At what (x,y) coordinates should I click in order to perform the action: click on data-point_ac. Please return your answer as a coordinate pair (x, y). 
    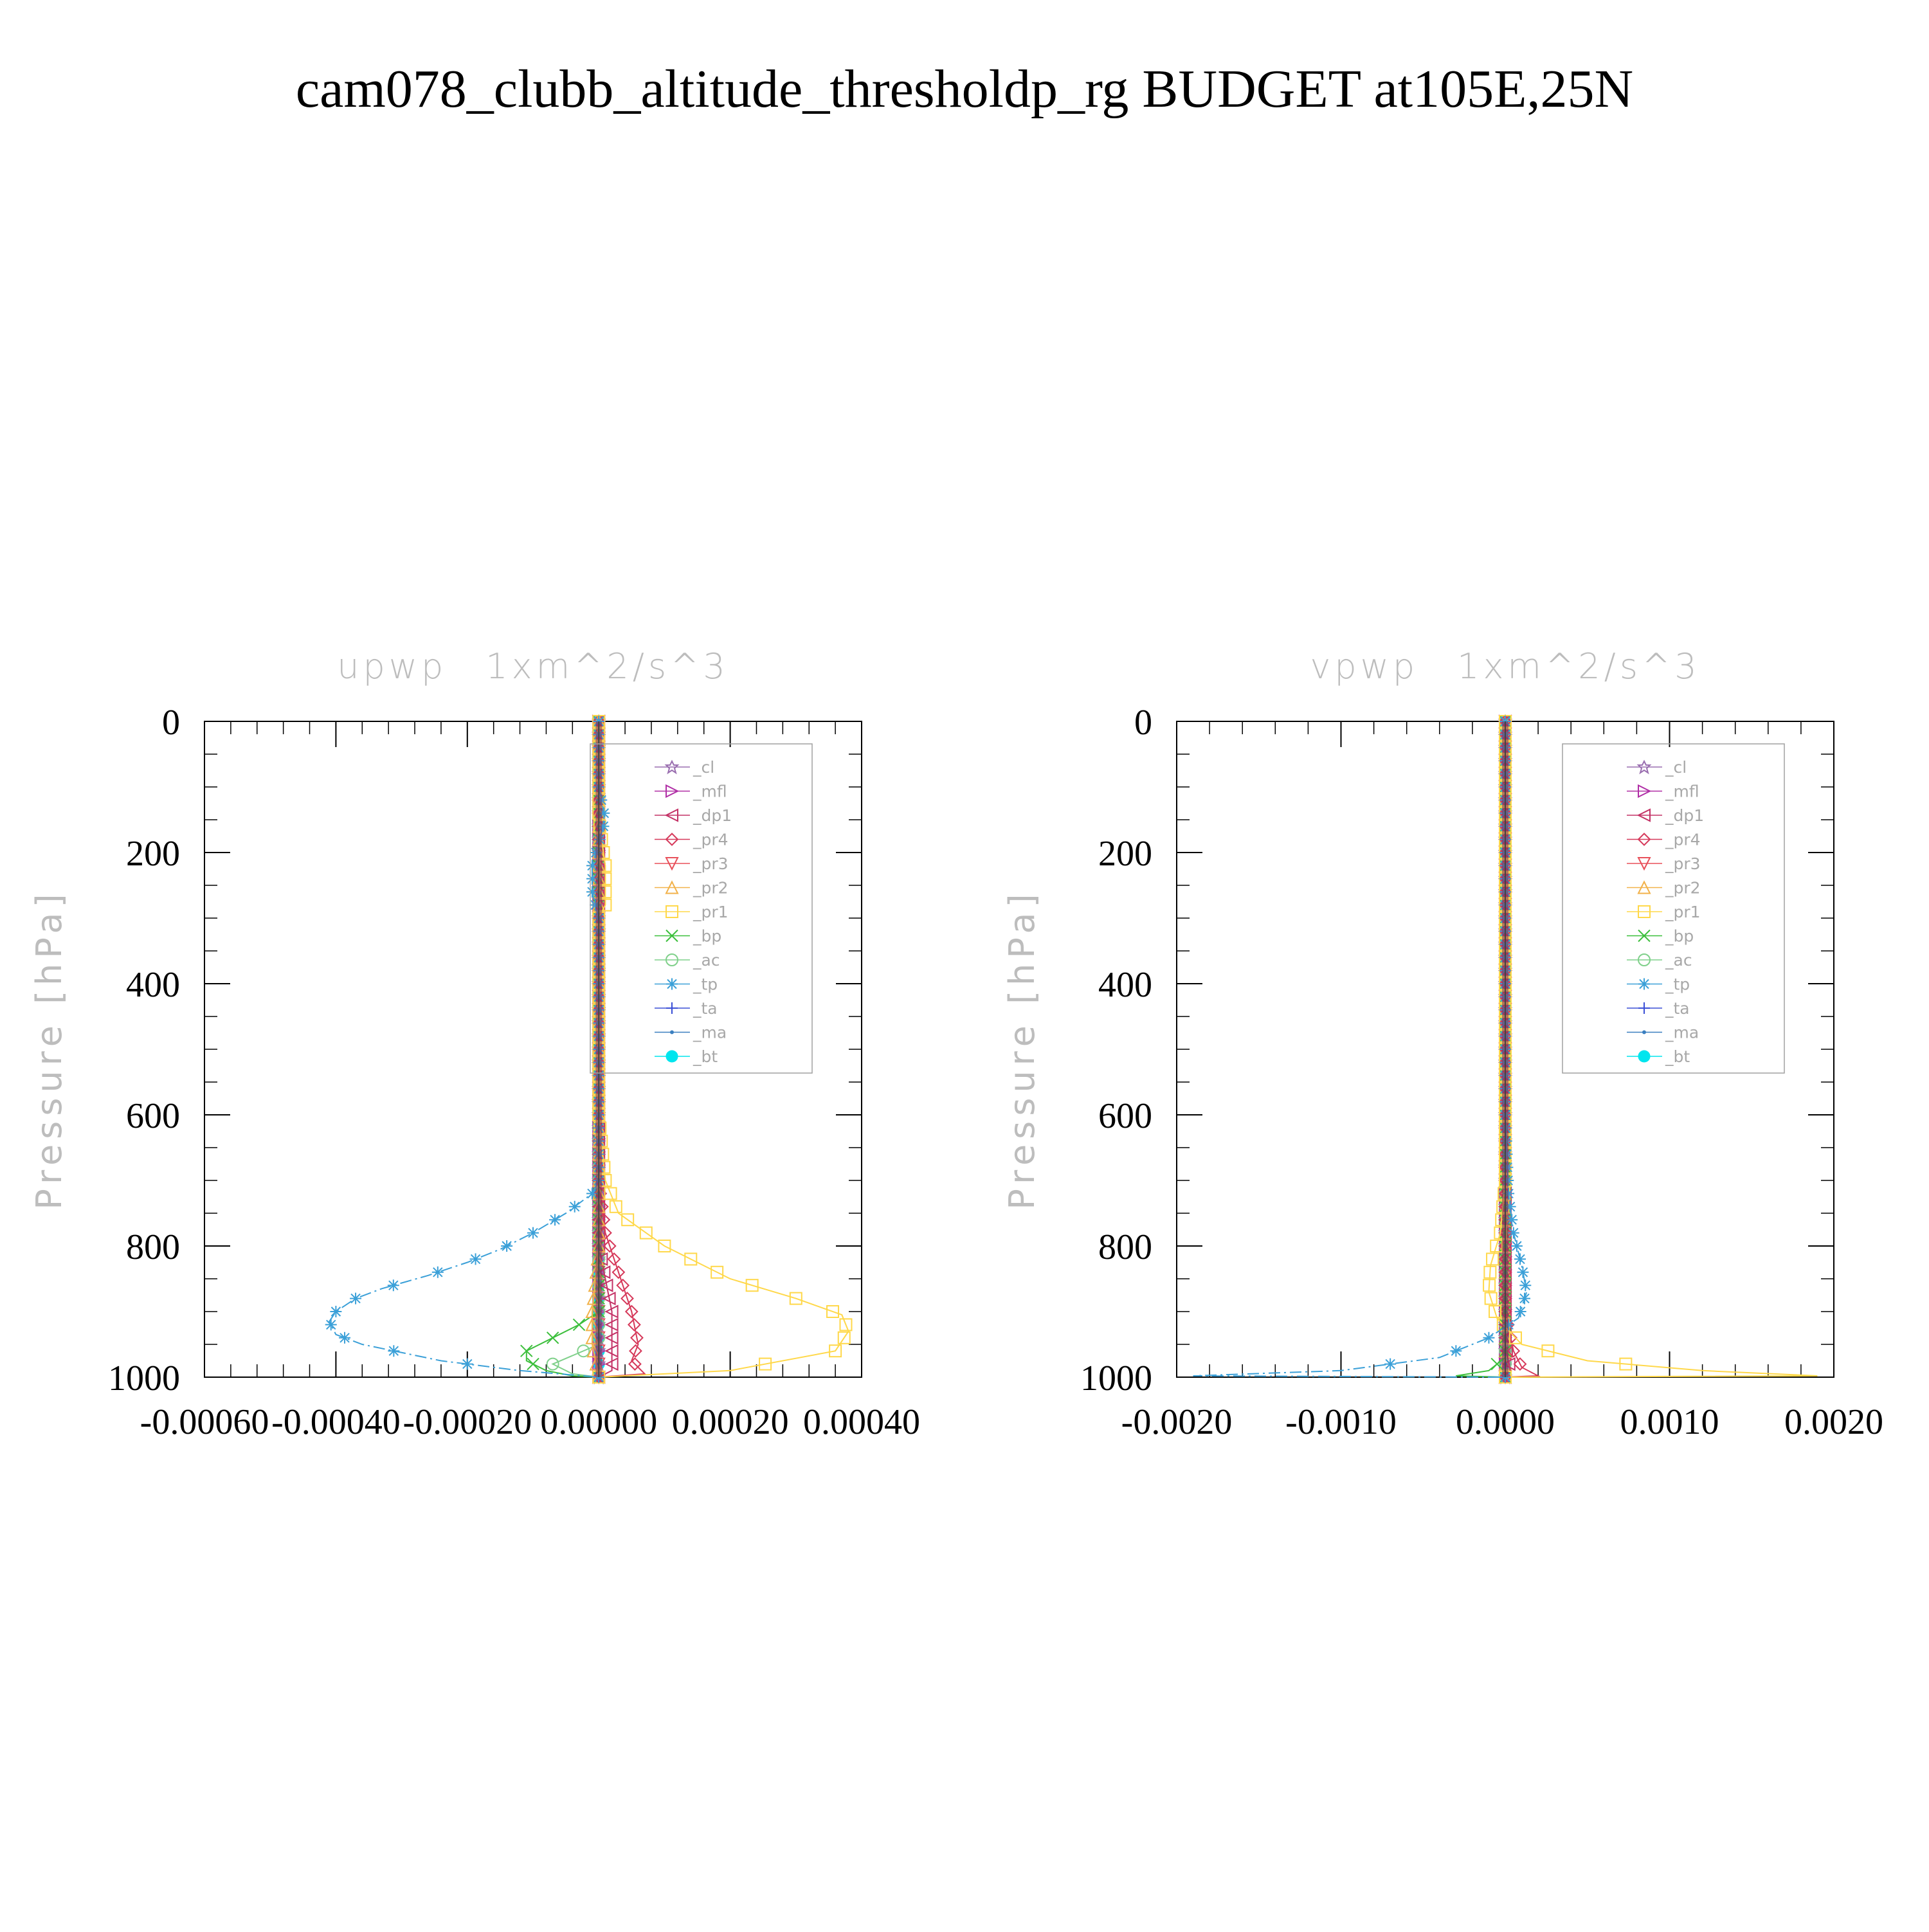
    Looking at the image, I should click on (583, 1351).